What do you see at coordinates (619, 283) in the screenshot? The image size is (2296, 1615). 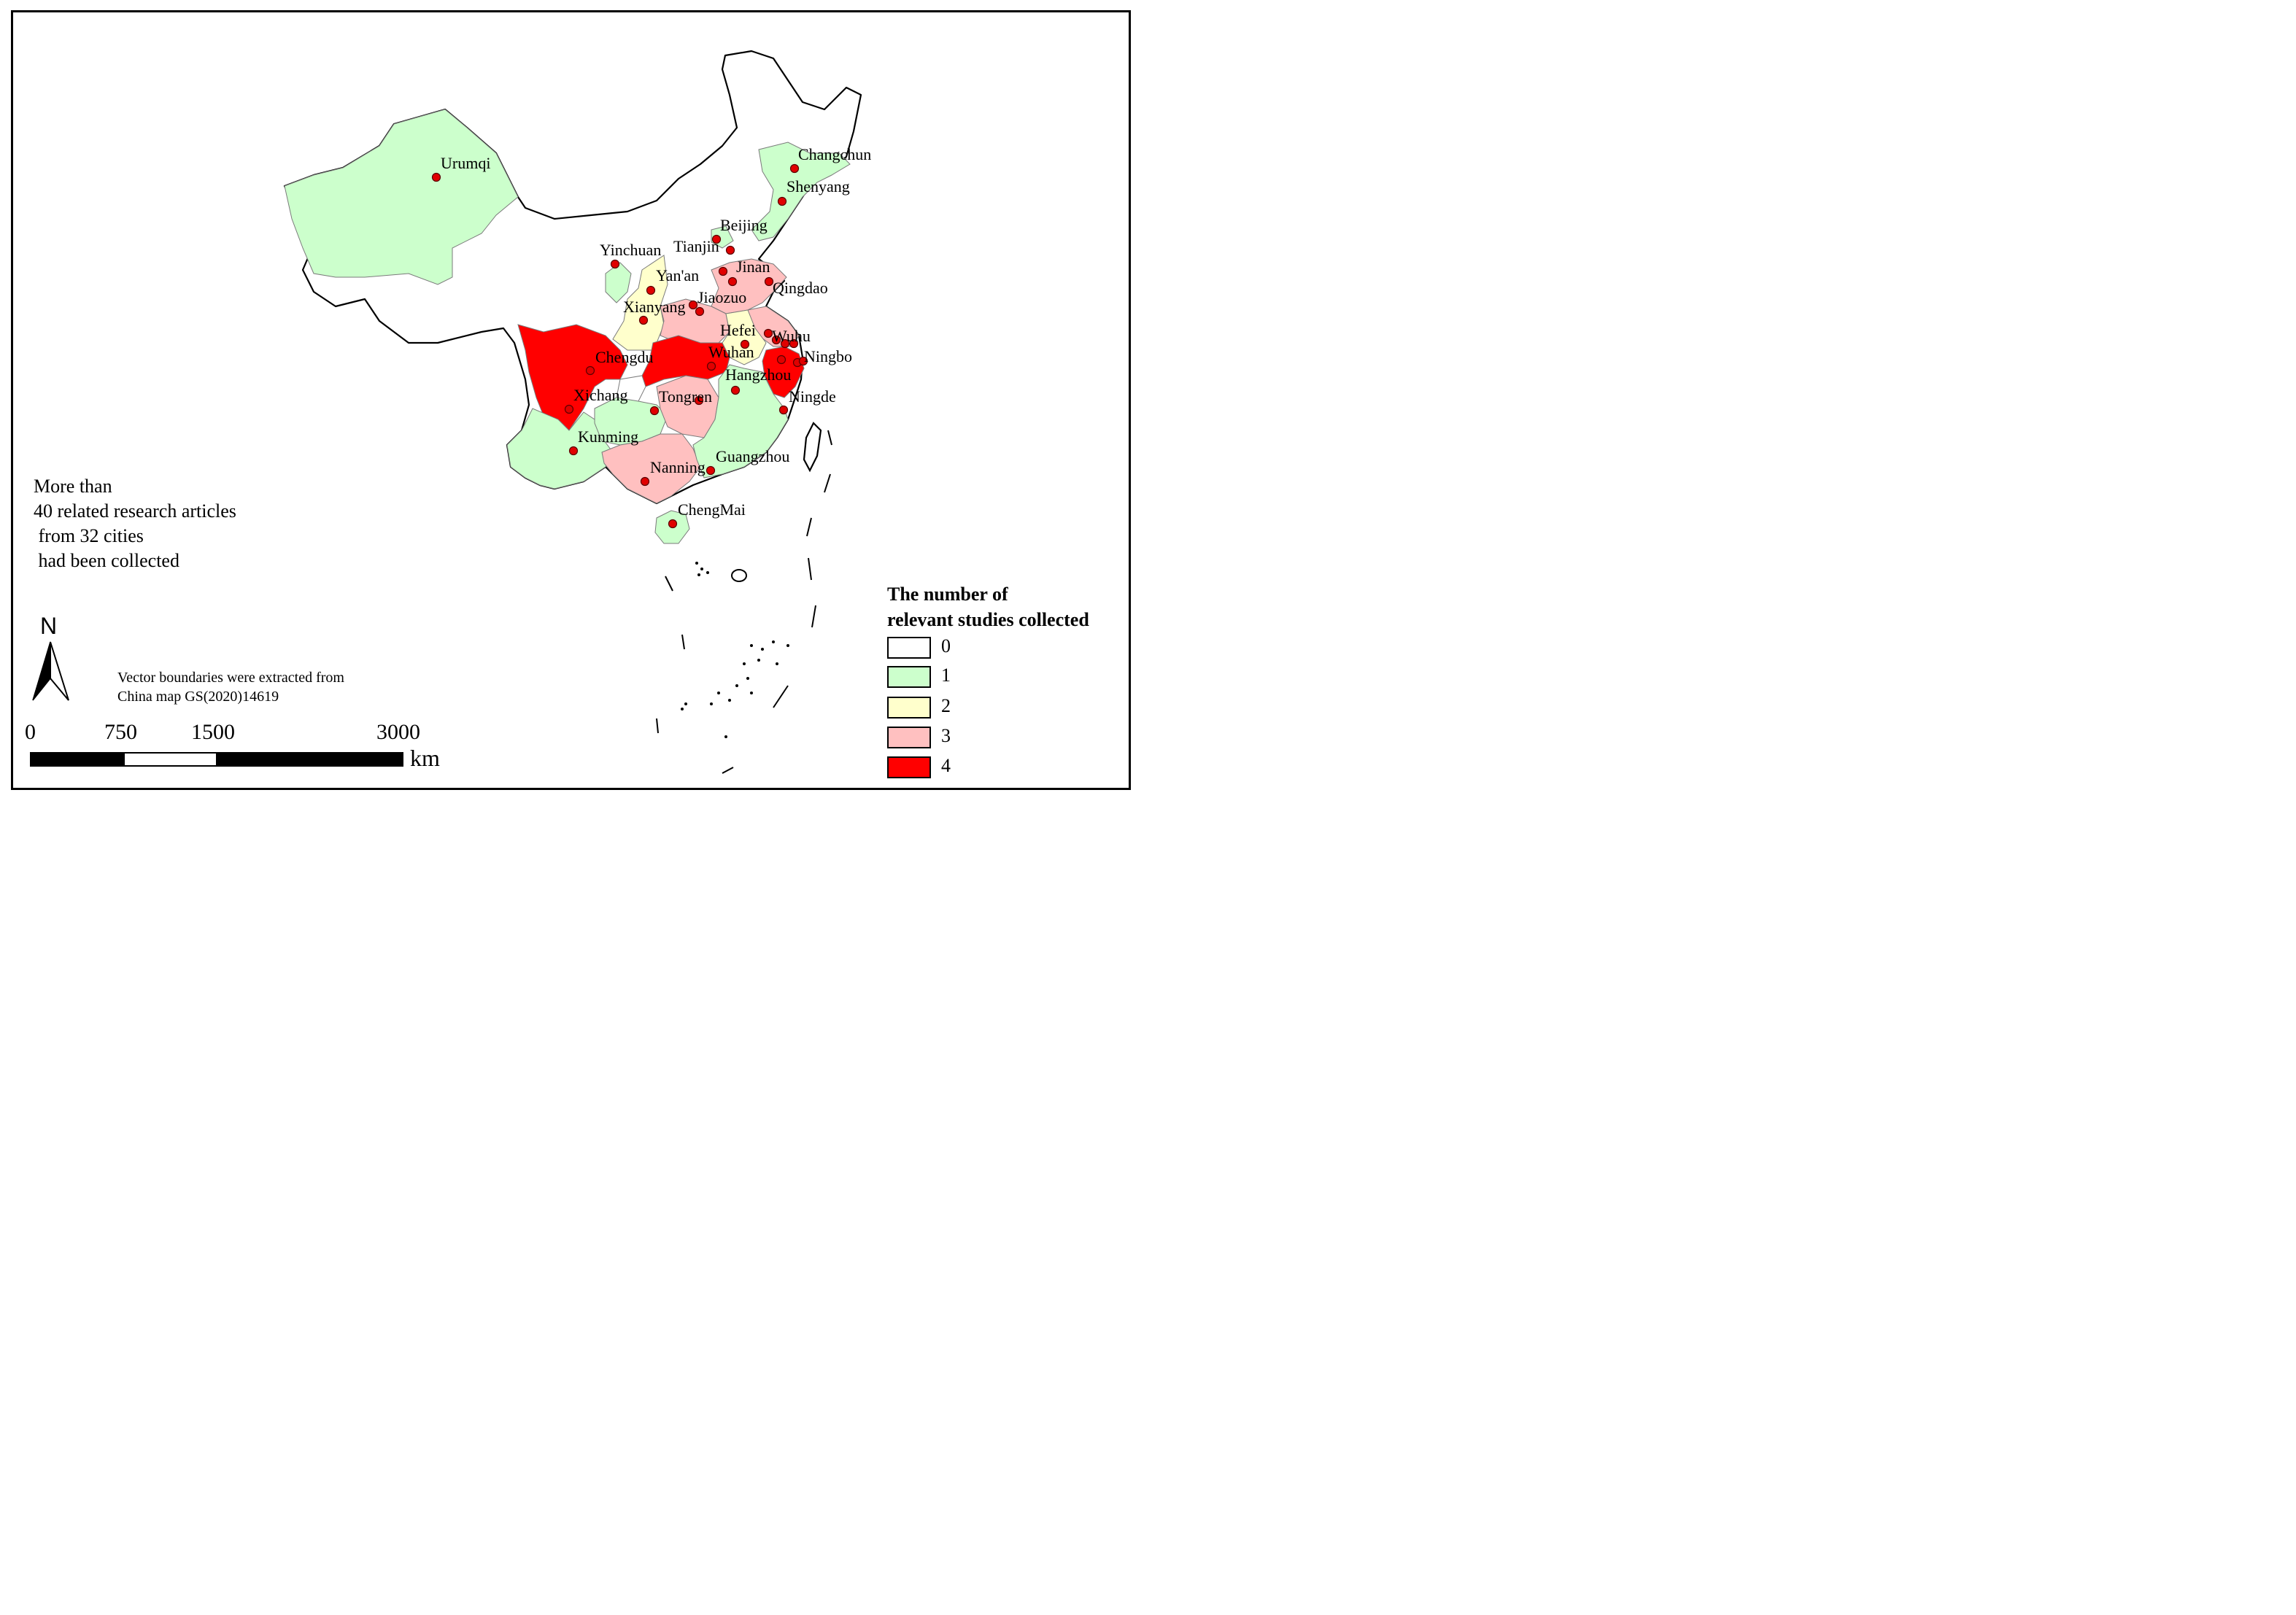 I see `region-ningxia` at bounding box center [619, 283].